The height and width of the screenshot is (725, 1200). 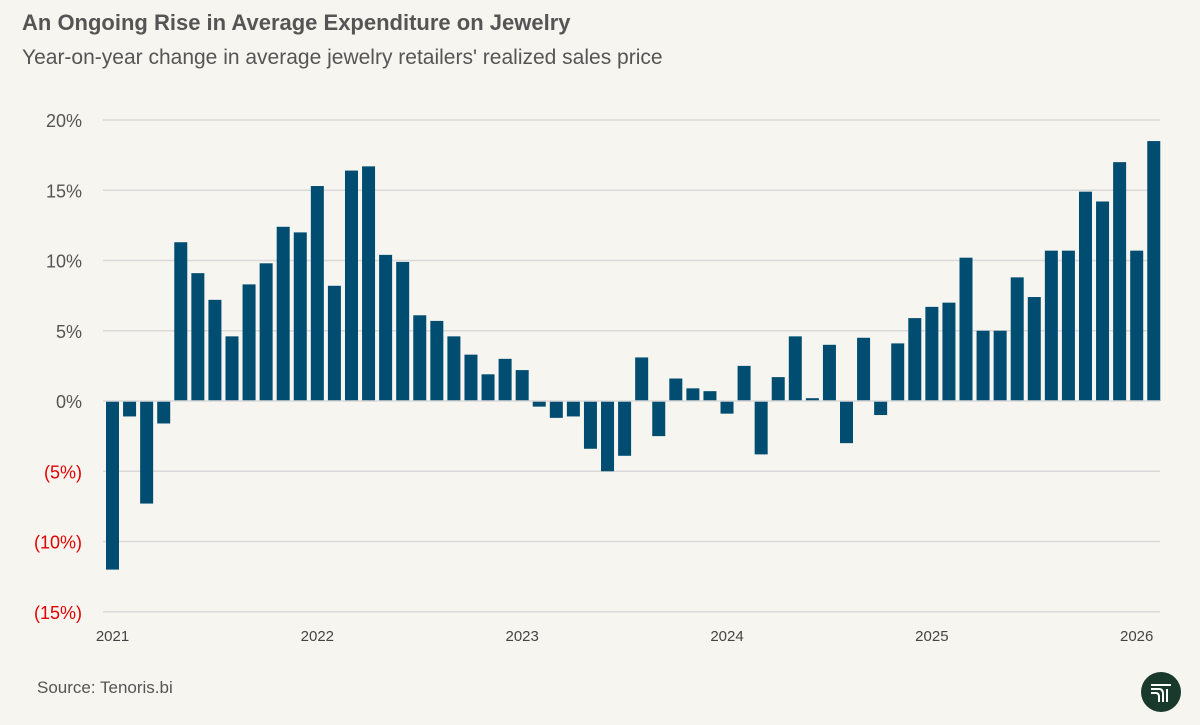 What do you see at coordinates (64, 191) in the screenshot?
I see `y-tick-label: 15%` at bounding box center [64, 191].